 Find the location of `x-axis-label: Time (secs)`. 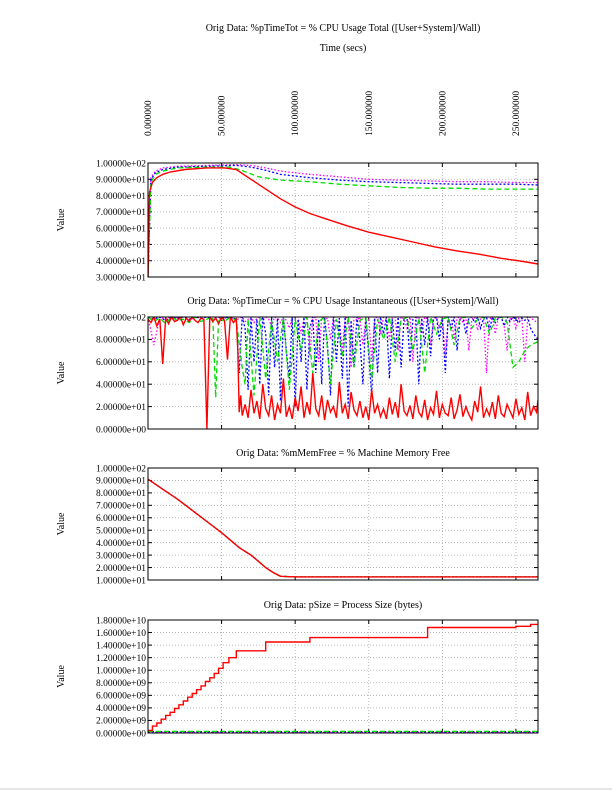

x-axis-label: Time (secs) is located at coordinates (343, 48).